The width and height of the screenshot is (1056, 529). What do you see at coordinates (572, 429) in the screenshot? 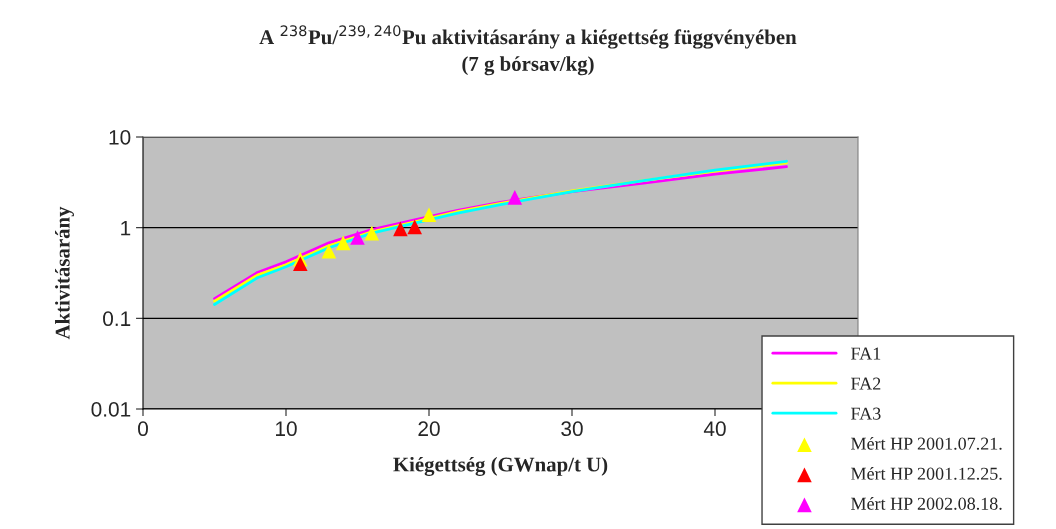
I see `x-tick-label: 30` at bounding box center [572, 429].